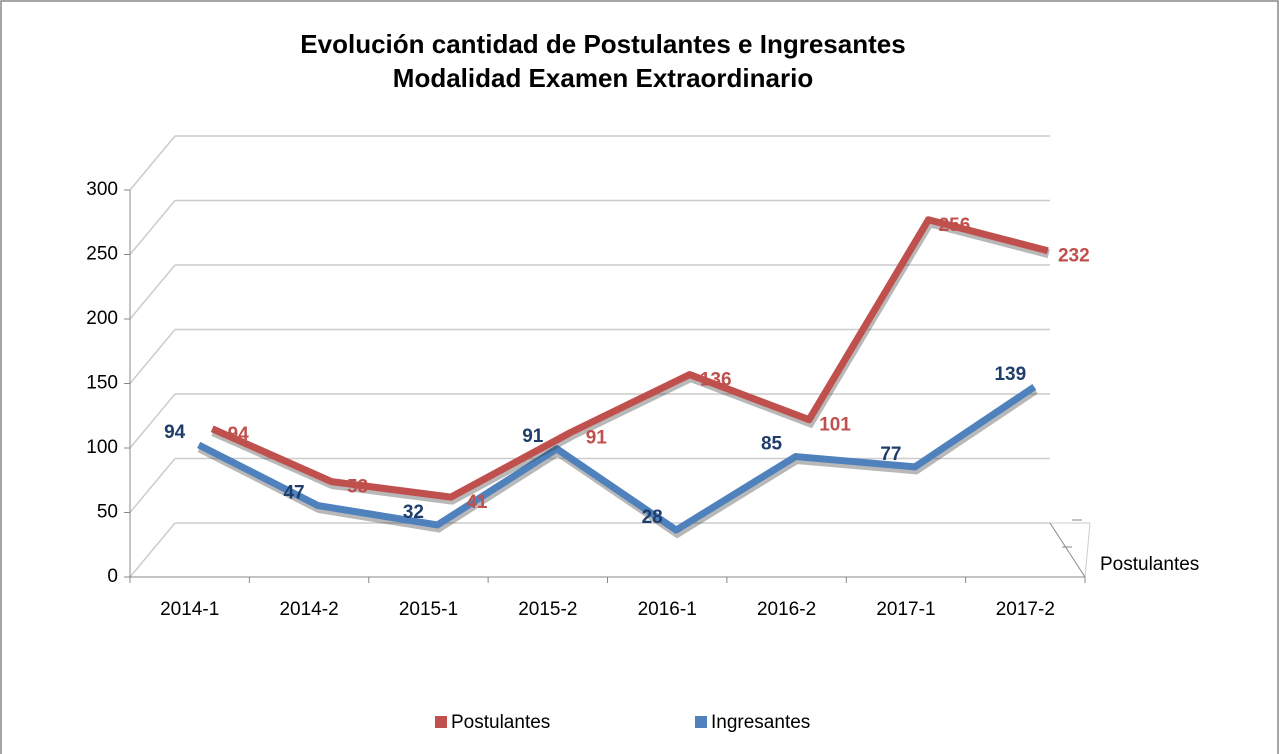 This screenshot has width=1279, height=754. I want to click on data-label: 47, so click(293, 493).